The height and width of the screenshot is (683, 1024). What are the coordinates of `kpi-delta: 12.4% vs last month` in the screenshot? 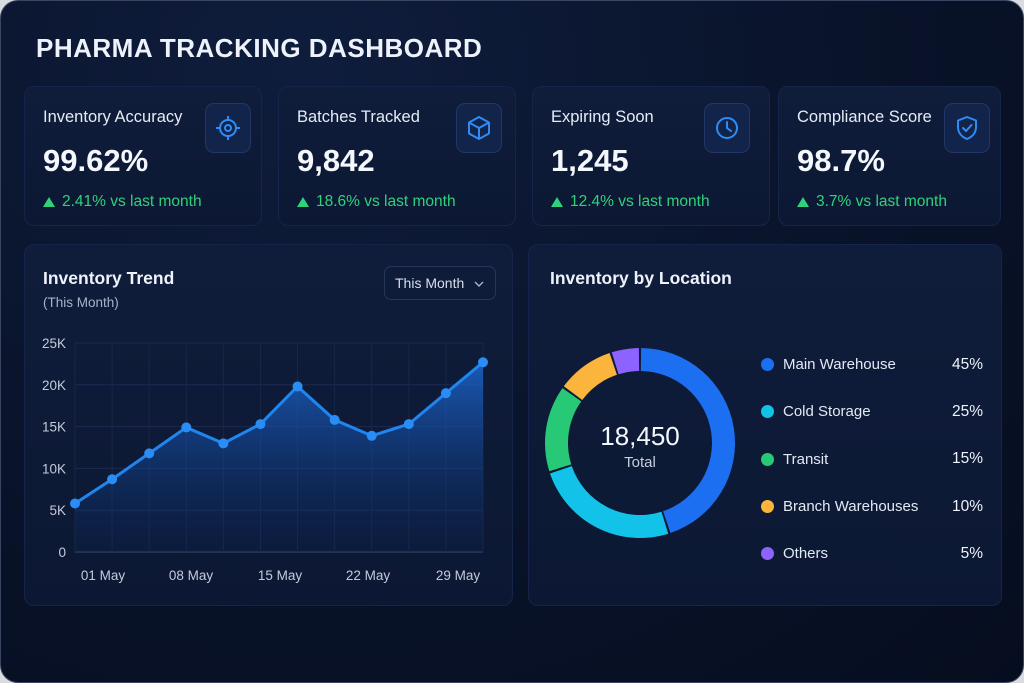 It's located at (630, 202).